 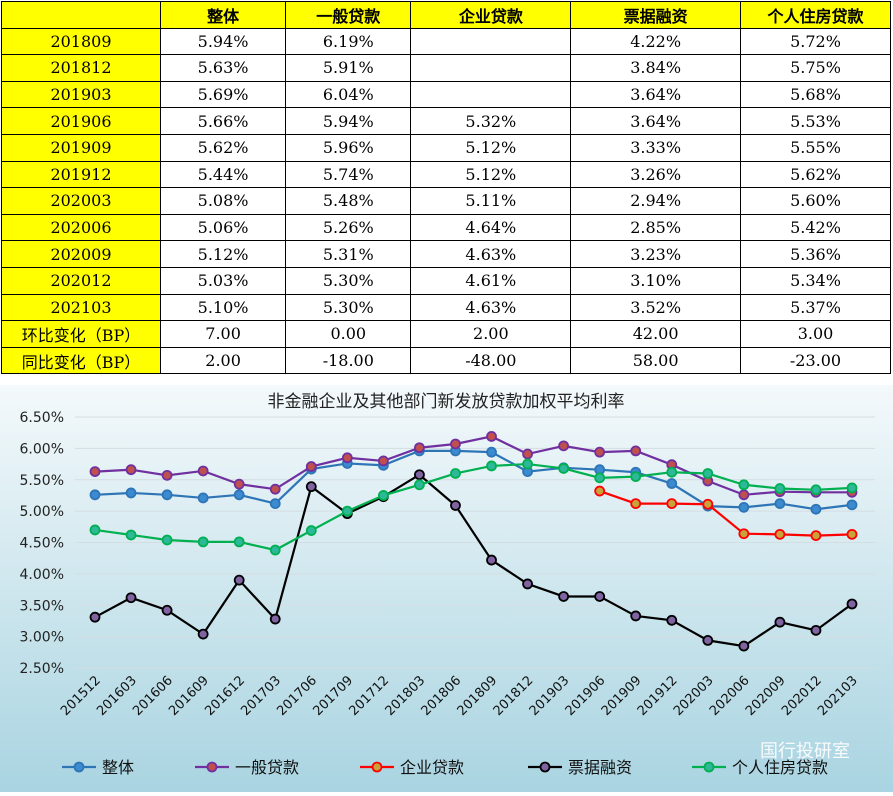 I want to click on table-cell: 5.91%, so click(x=348, y=68).